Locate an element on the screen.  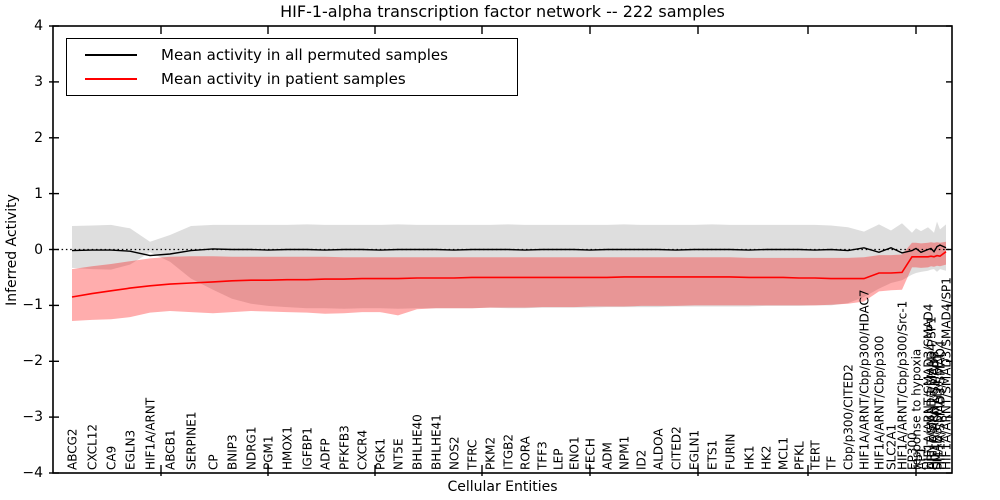
entity-label: ETS1 is located at coordinates (713, 455).